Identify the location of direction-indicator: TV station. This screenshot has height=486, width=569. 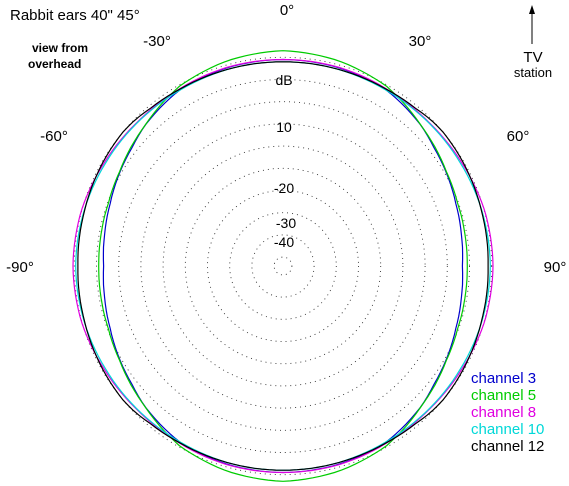
(533, 42).